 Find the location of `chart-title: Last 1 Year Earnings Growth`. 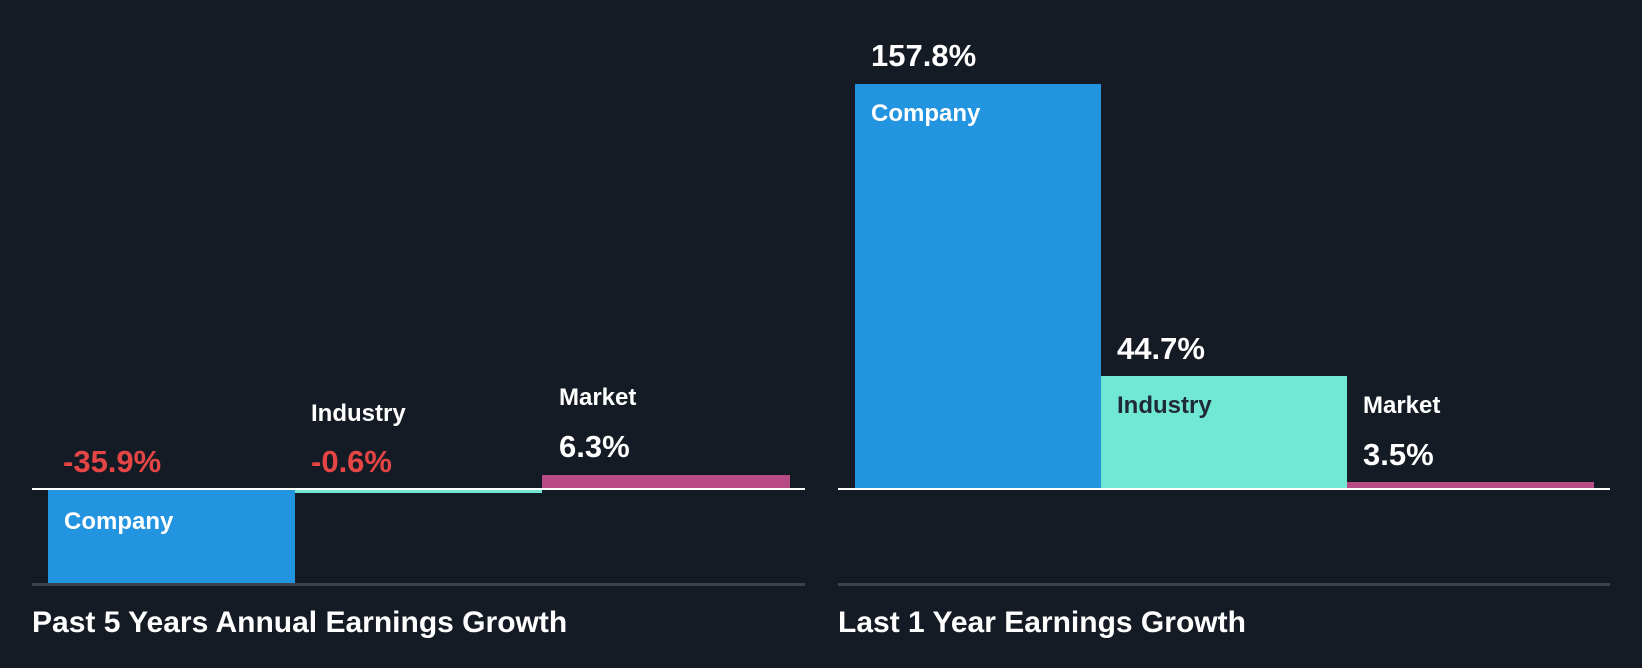

chart-title: Last 1 Year Earnings Growth is located at coordinates (1042, 622).